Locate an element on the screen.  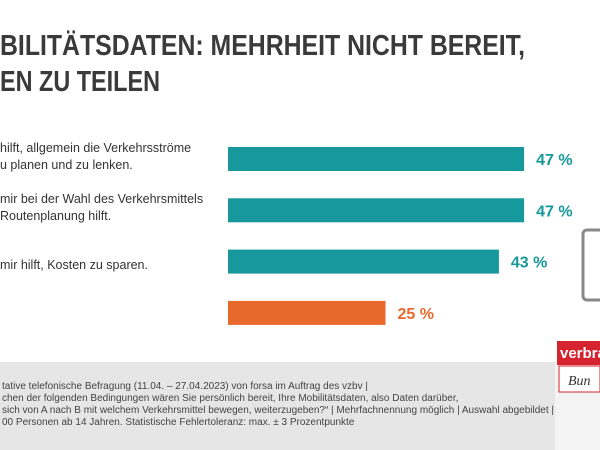
logo-text: verbra is located at coordinates (580, 353).